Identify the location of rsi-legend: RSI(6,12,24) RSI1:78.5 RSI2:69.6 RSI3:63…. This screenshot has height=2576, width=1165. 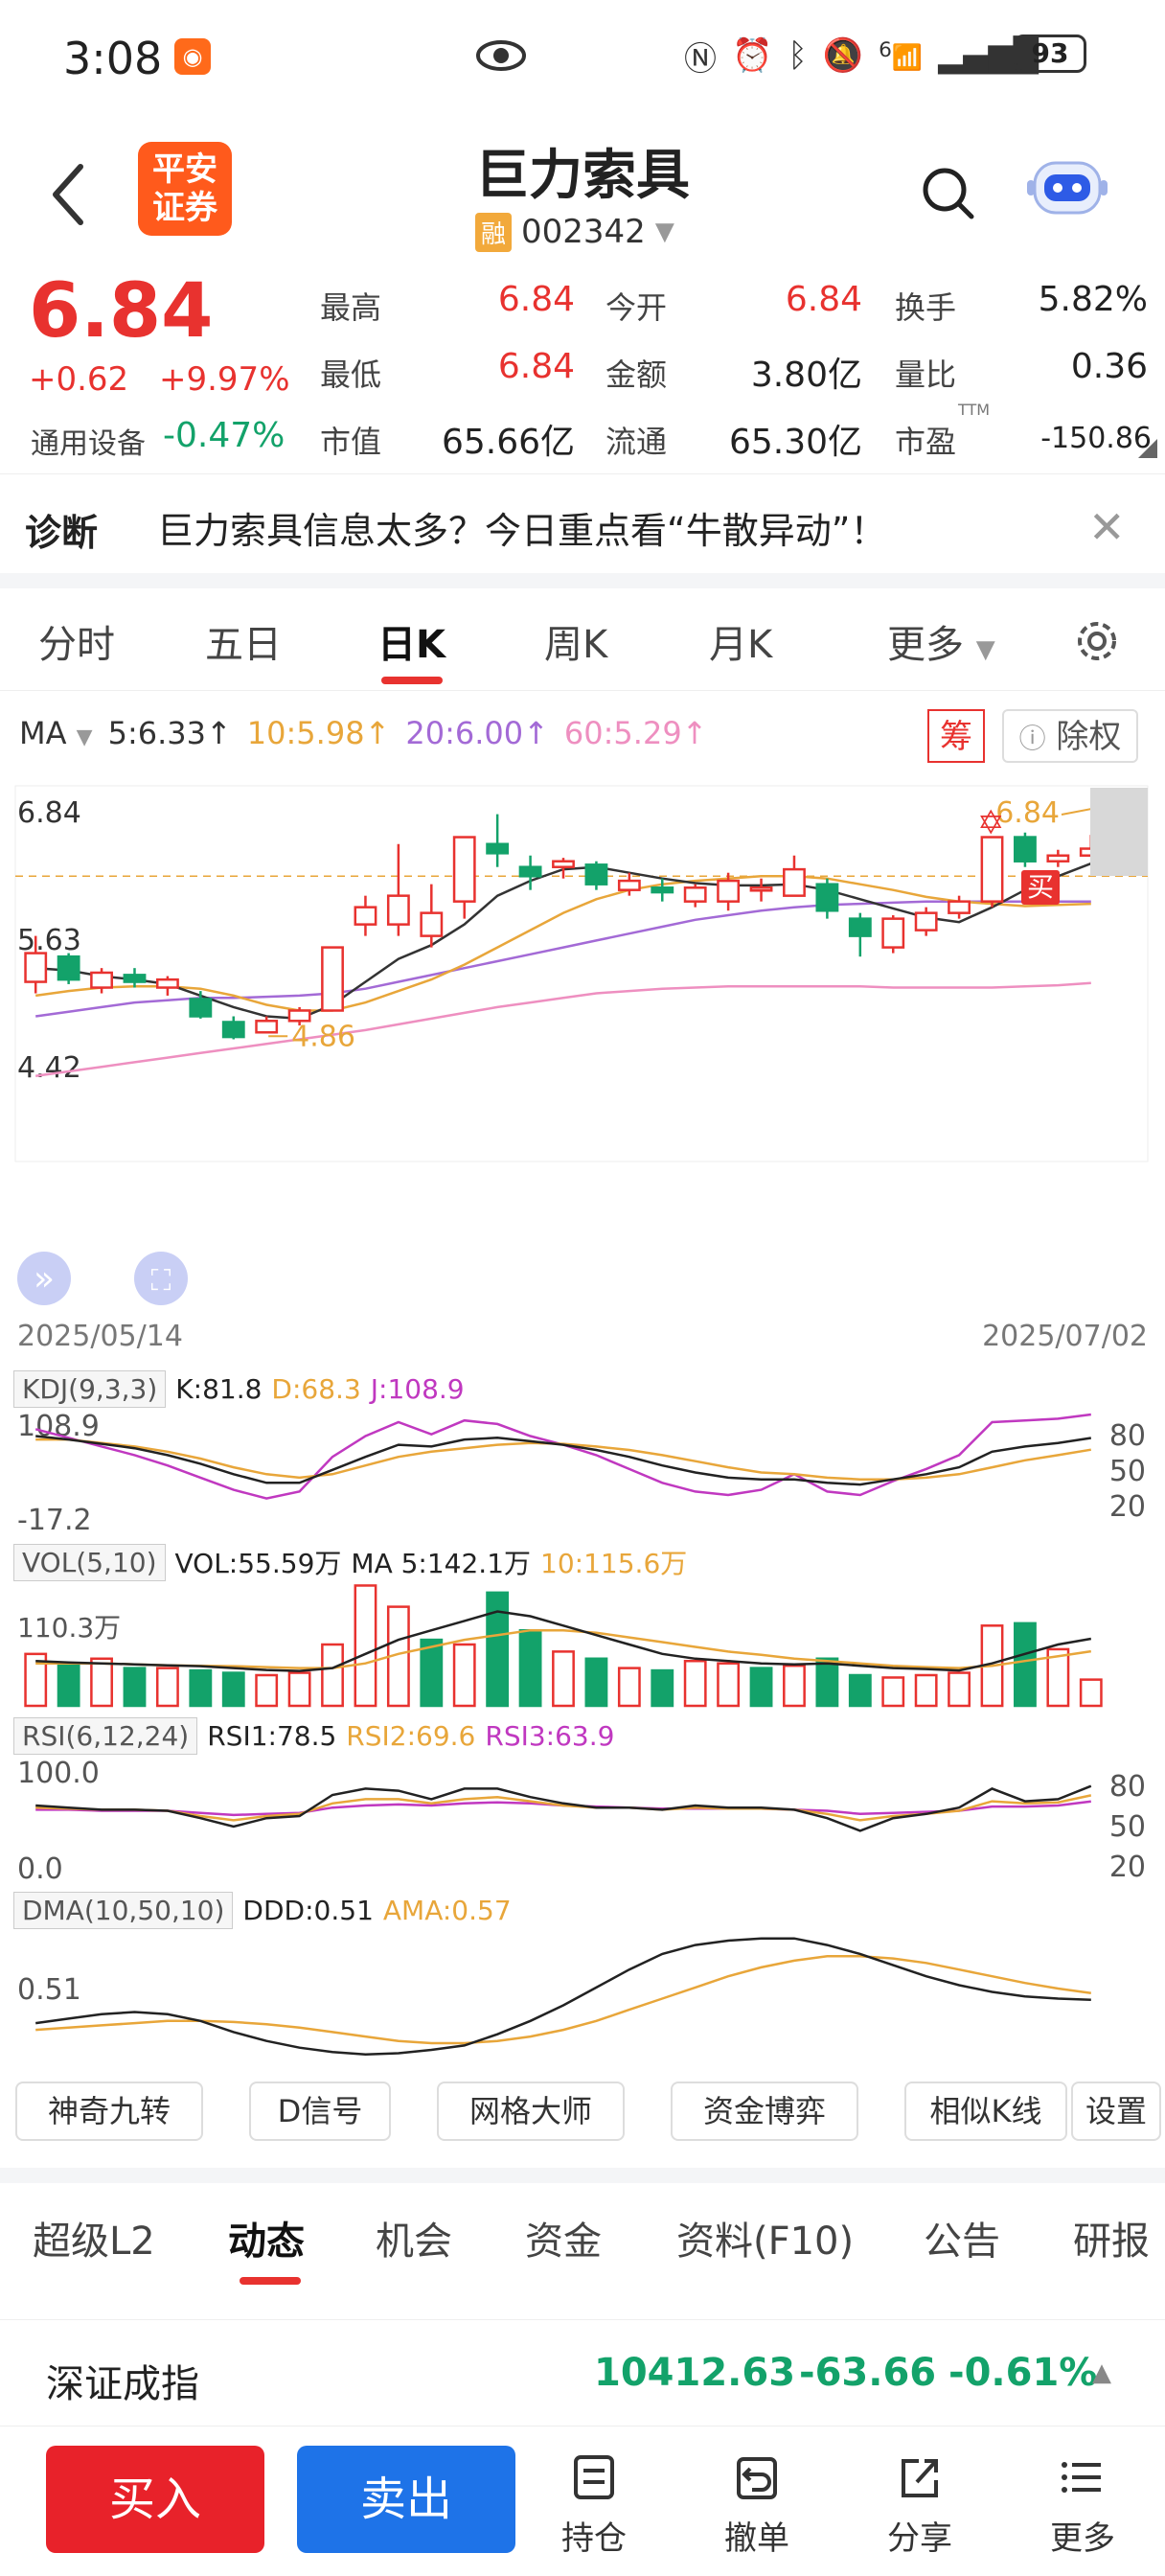
(314, 1736).